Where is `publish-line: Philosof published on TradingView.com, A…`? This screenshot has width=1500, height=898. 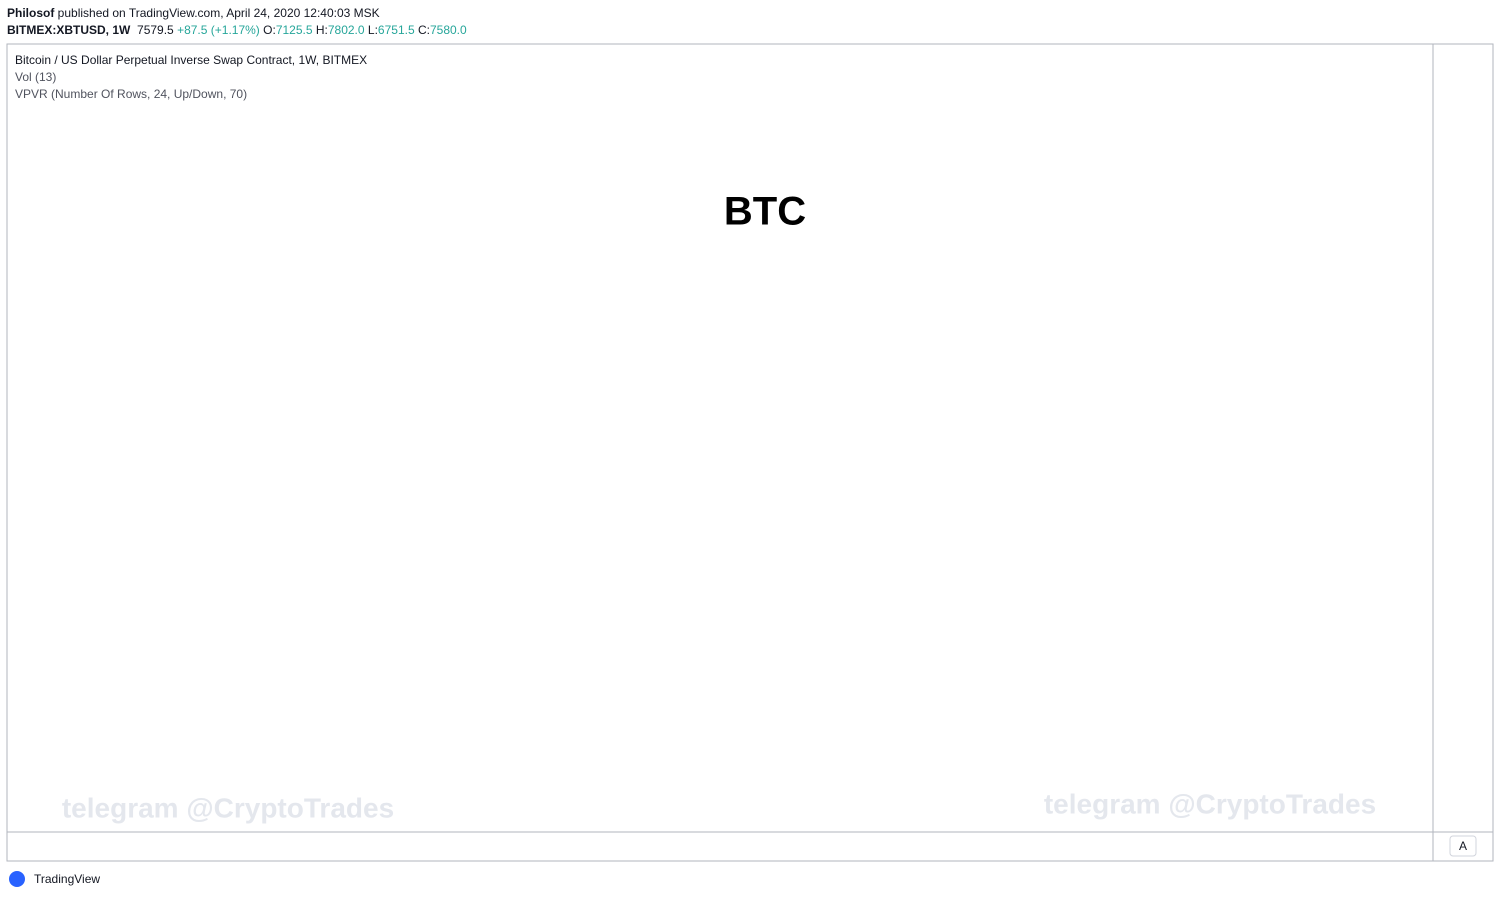
publish-line: Philosof published on TradingView.com, A… is located at coordinates (237, 13).